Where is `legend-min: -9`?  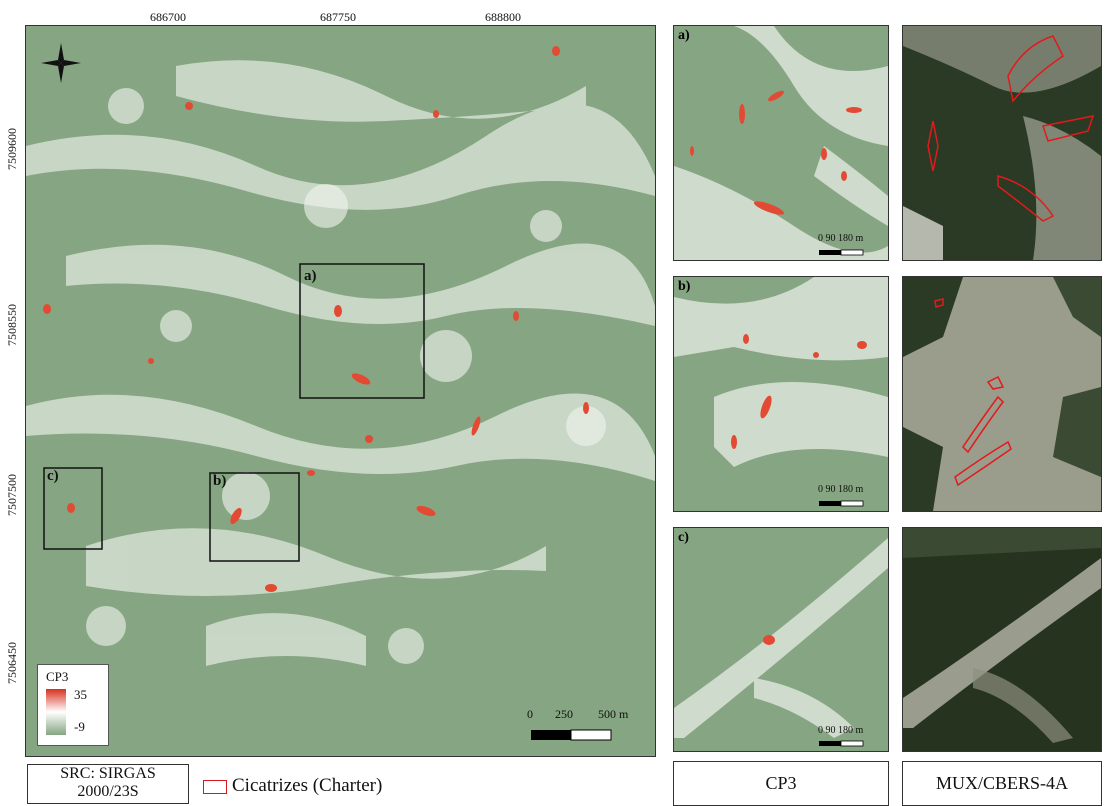 legend-min: -9 is located at coordinates (79, 726).